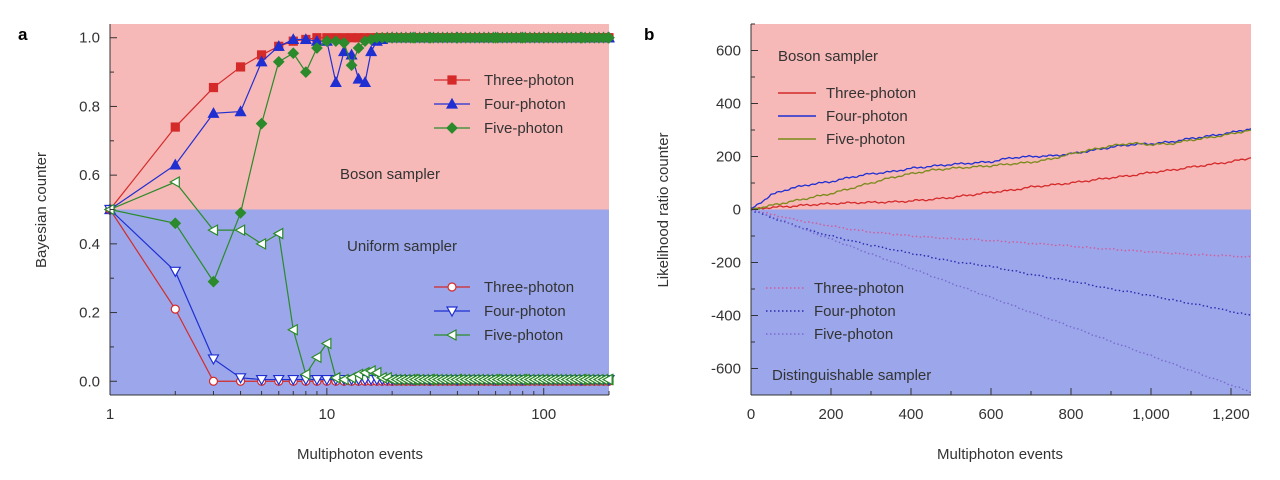 The width and height of the screenshot is (1280, 480). What do you see at coordinates (89, 175) in the screenshot?
I see `y-tick-label: 0.6` at bounding box center [89, 175].